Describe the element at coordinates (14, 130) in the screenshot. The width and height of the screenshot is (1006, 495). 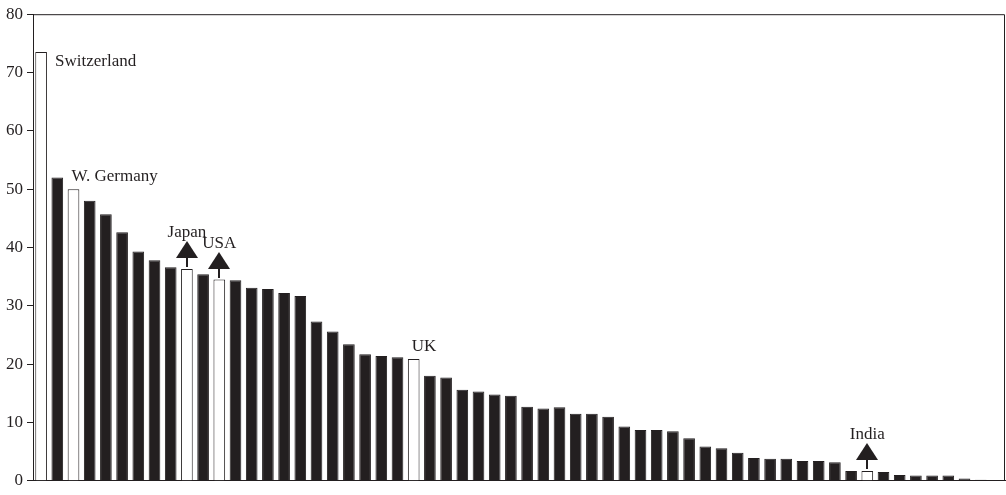
I see `y-tick-label: 60` at that location.